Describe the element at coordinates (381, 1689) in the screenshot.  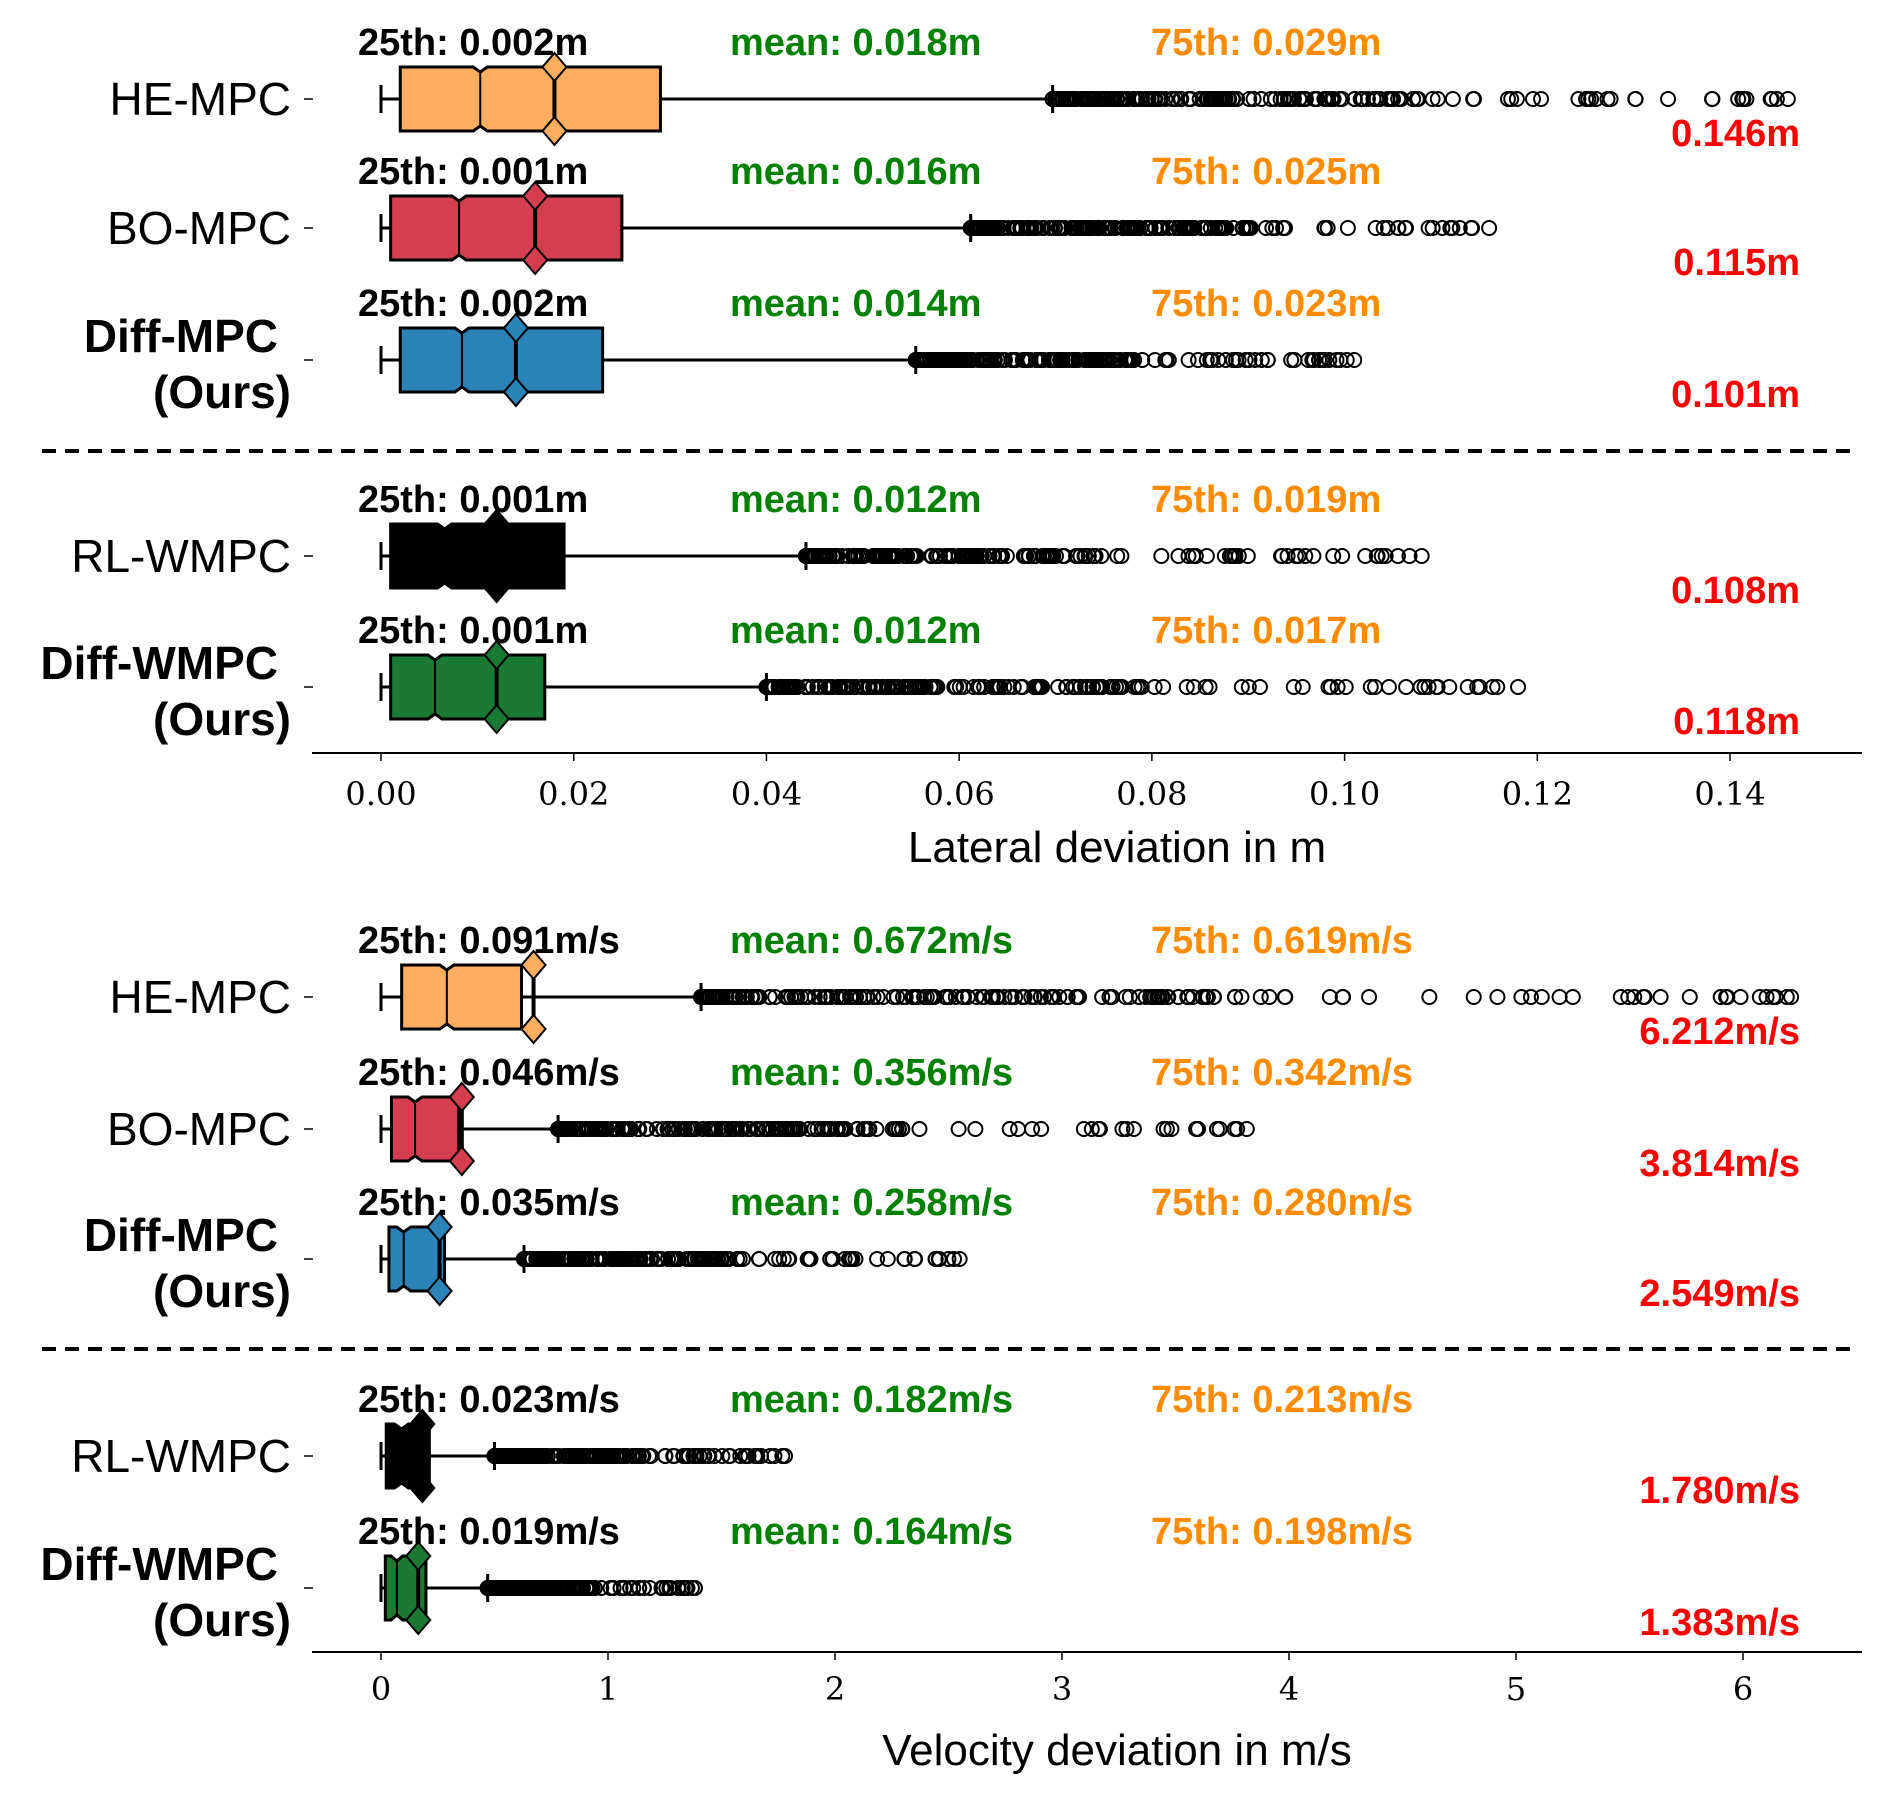
I see `x-tick-label: 0` at that location.